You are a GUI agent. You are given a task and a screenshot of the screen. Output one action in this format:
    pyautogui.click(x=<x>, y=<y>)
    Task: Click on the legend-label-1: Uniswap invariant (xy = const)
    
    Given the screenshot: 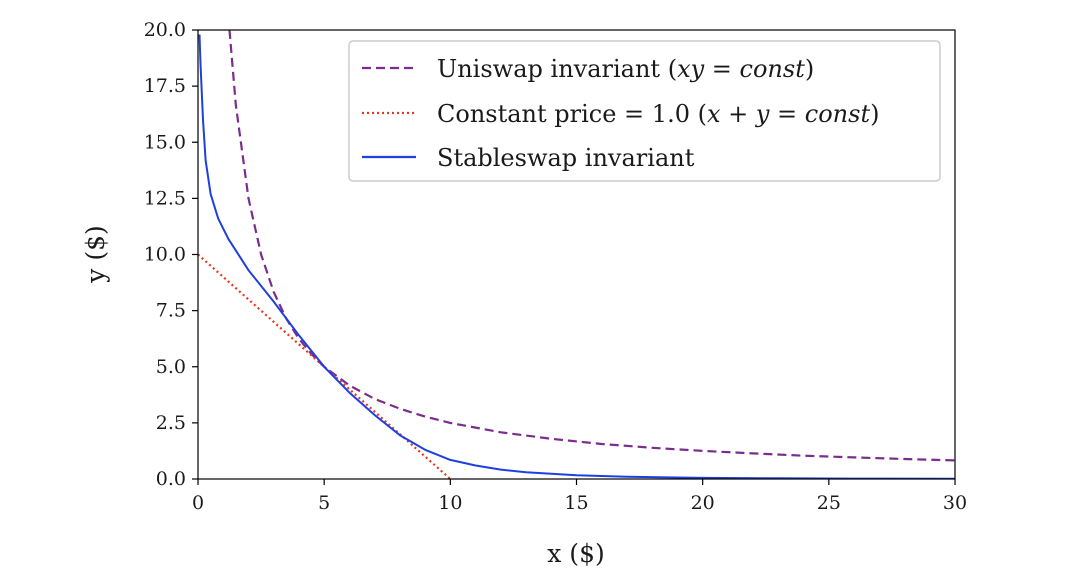 What is the action you would take?
    pyautogui.click(x=625, y=69)
    